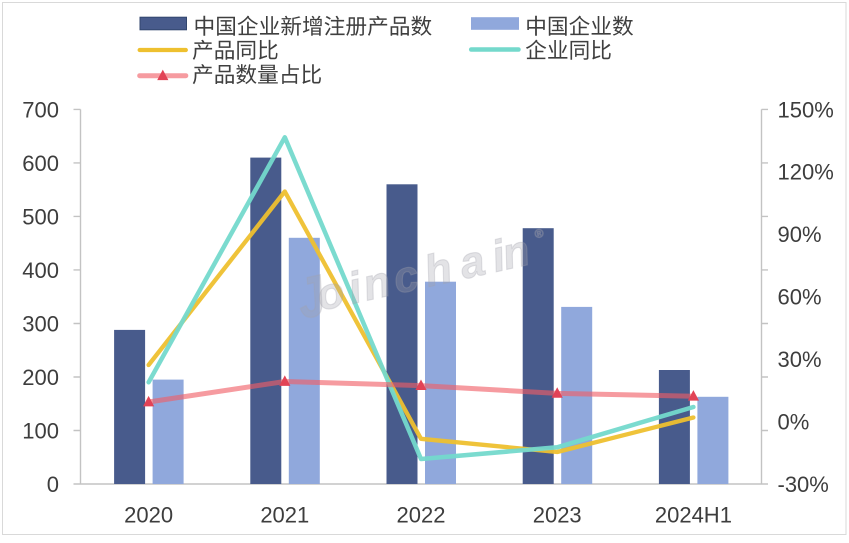  I want to click on svg-text: 200, so click(40, 377).